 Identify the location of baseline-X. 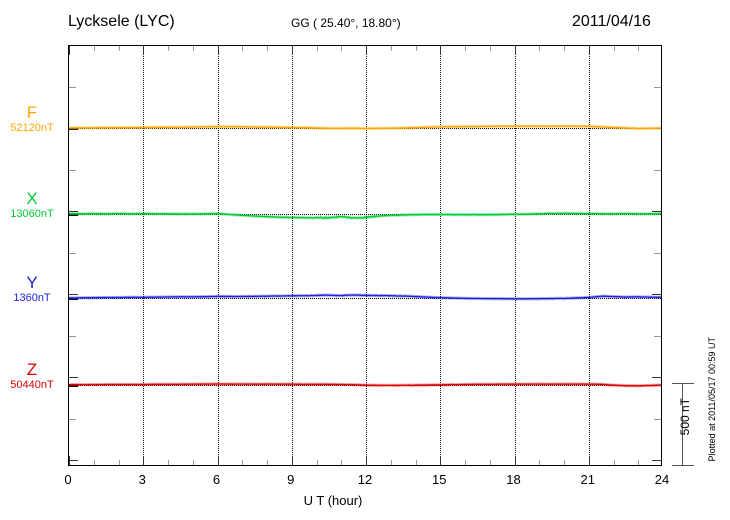
(365, 214).